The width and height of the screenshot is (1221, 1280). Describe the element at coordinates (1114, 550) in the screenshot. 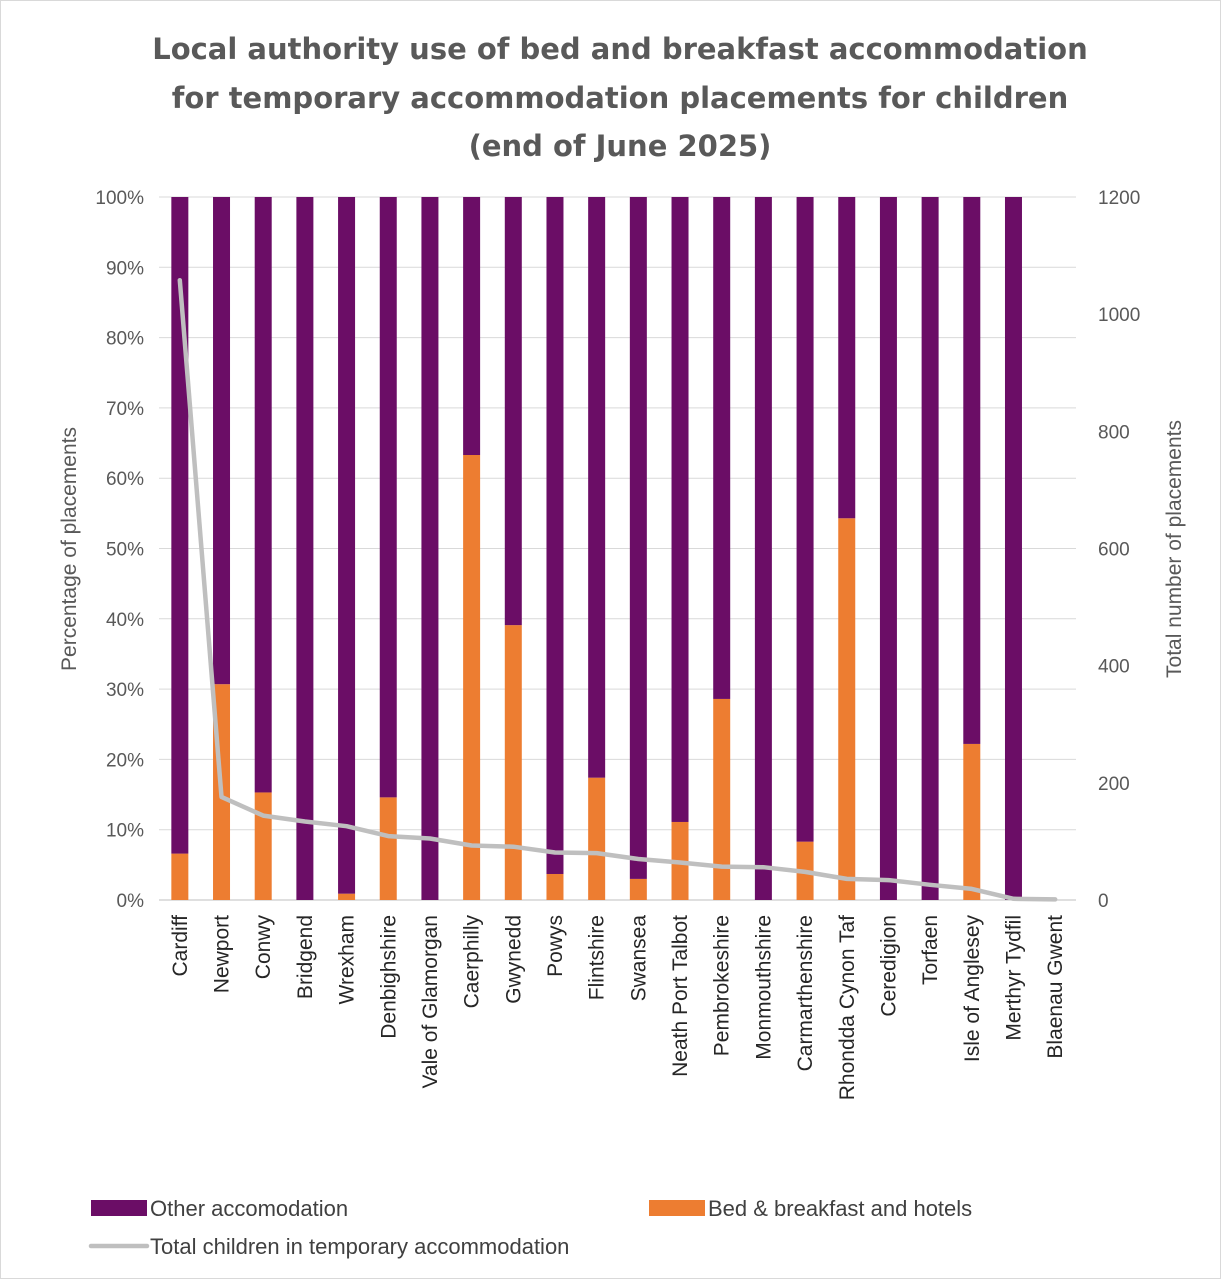

I see `right-tick-label: 600` at that location.